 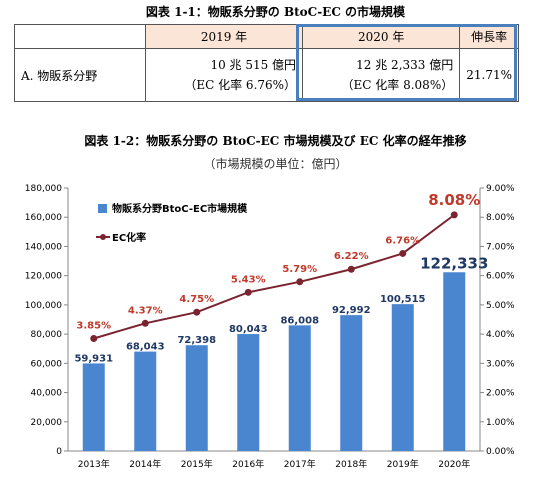 I want to click on cell-2019-rate: （EC 化率 6.76%）, so click(x=240, y=85).